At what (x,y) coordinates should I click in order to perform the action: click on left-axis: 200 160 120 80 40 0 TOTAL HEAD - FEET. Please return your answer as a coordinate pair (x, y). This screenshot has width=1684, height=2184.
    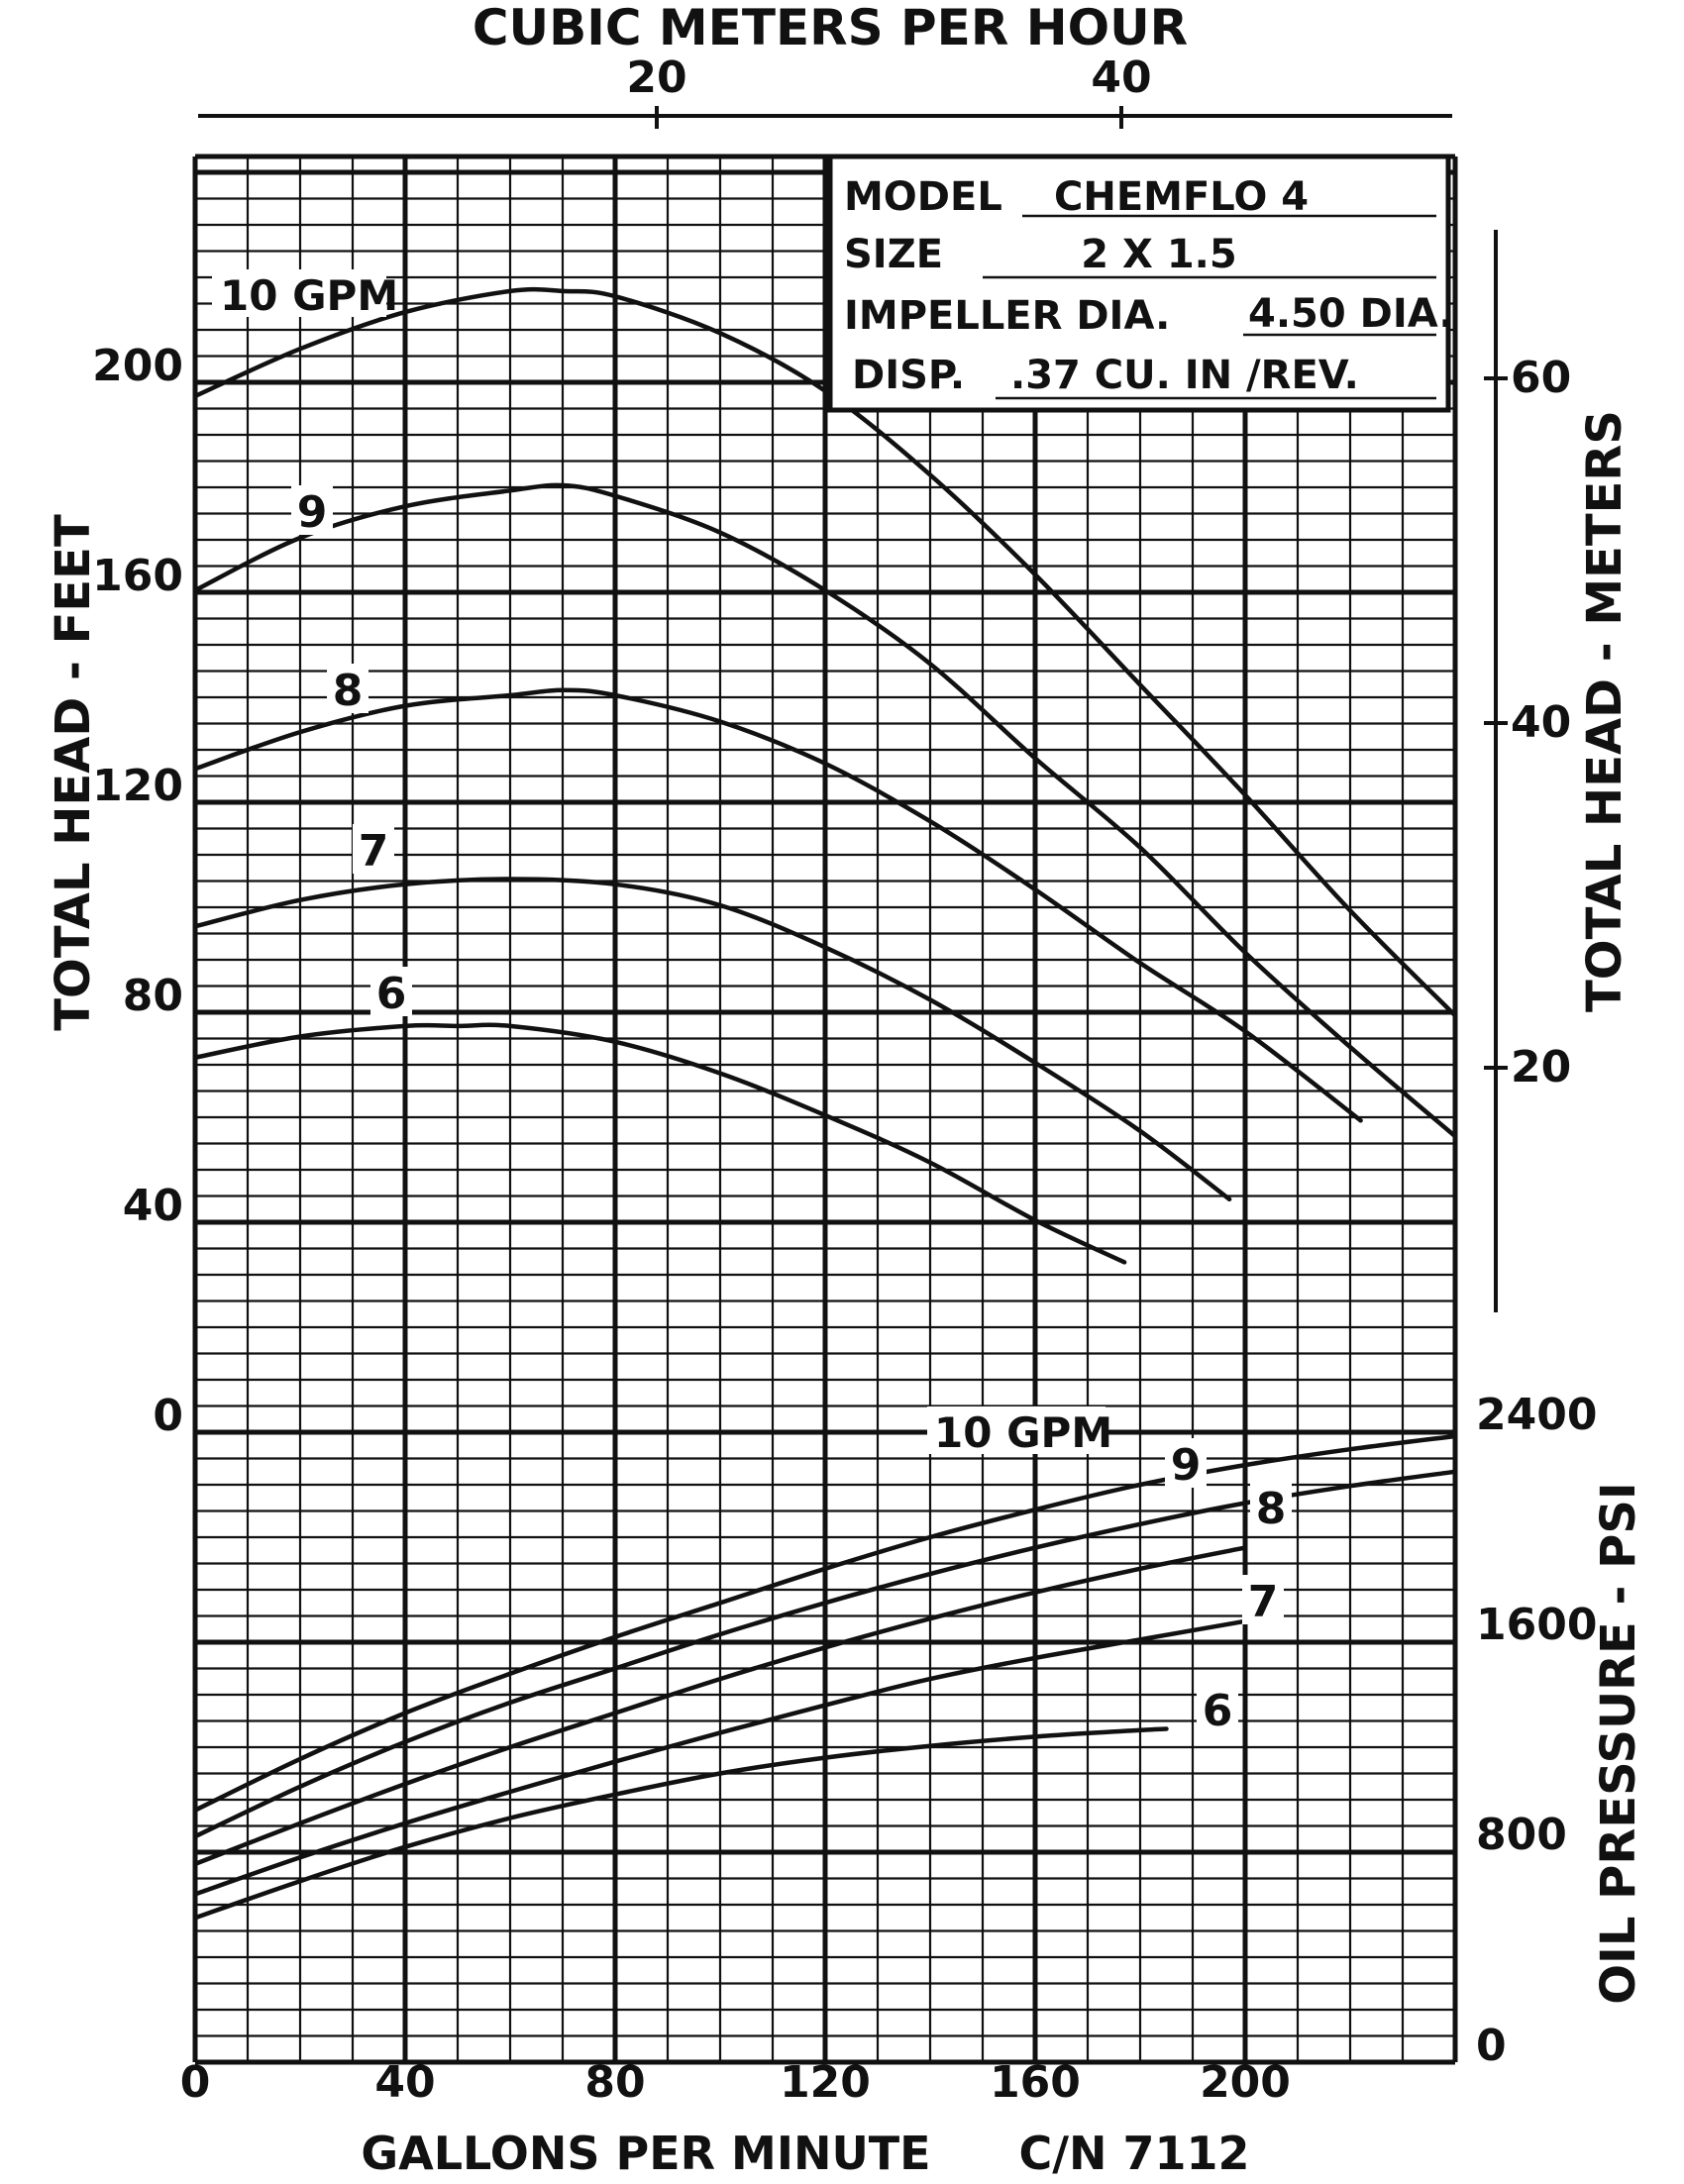
    Looking at the image, I should click on (114, 891).